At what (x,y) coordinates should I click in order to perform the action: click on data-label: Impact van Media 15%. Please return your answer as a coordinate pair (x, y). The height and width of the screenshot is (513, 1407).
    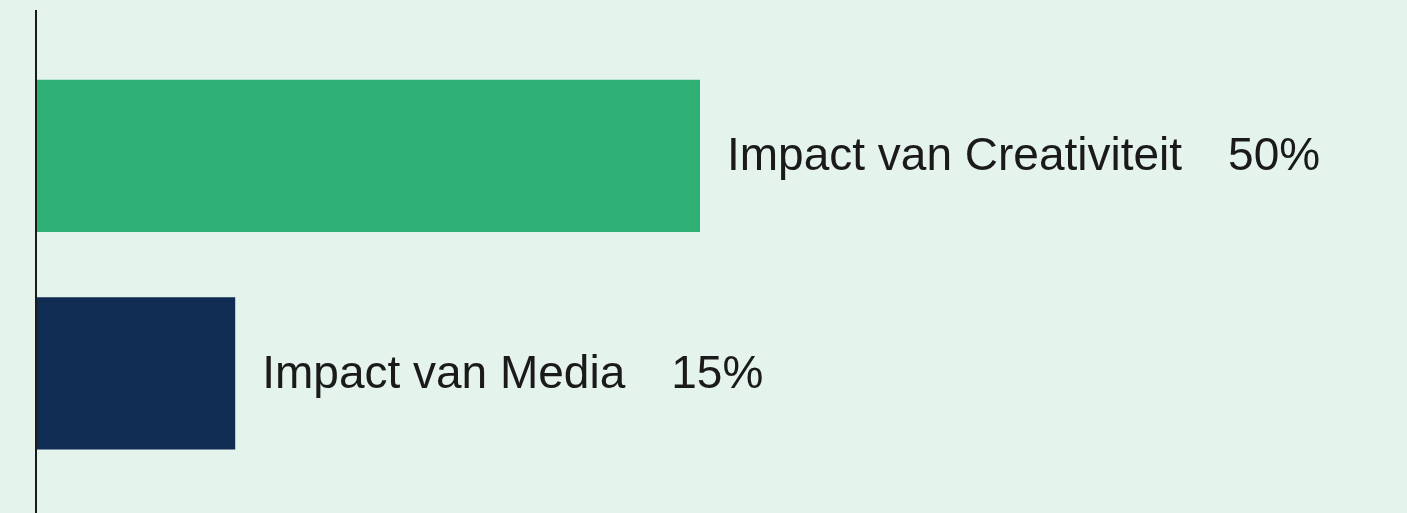
    Looking at the image, I should click on (513, 371).